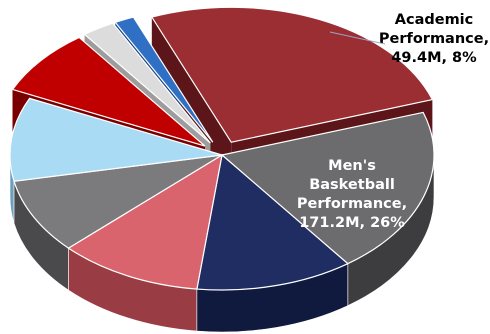  What do you see at coordinates (434, 39) in the screenshot?
I see `data-label-academic-performance: Academic Performance, 49.4M, 8%` at bounding box center [434, 39].